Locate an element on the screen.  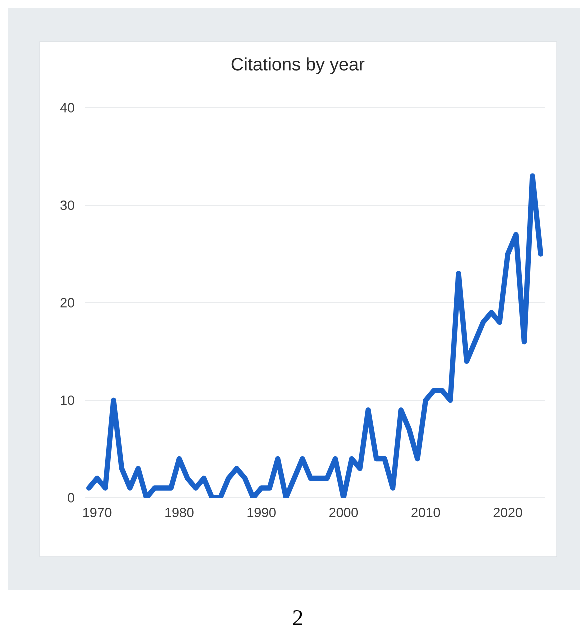
y-tick-label: 30 is located at coordinates (67, 205).